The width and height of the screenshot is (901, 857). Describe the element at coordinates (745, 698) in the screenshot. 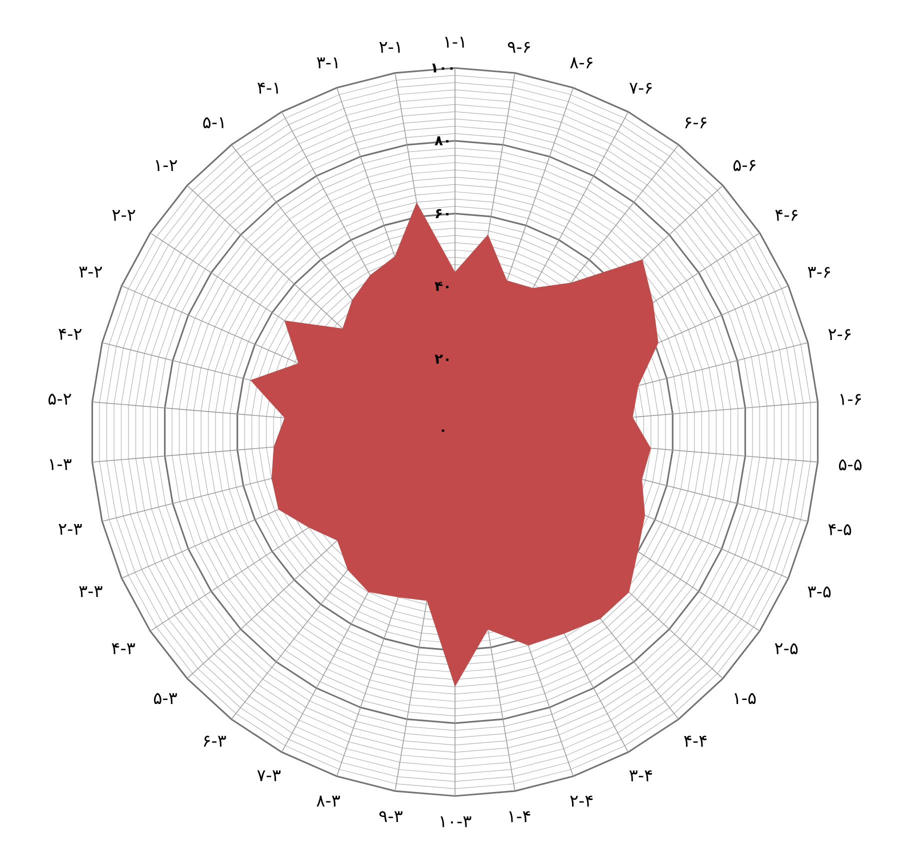

I see `spoke-label: ۱-۵` at that location.